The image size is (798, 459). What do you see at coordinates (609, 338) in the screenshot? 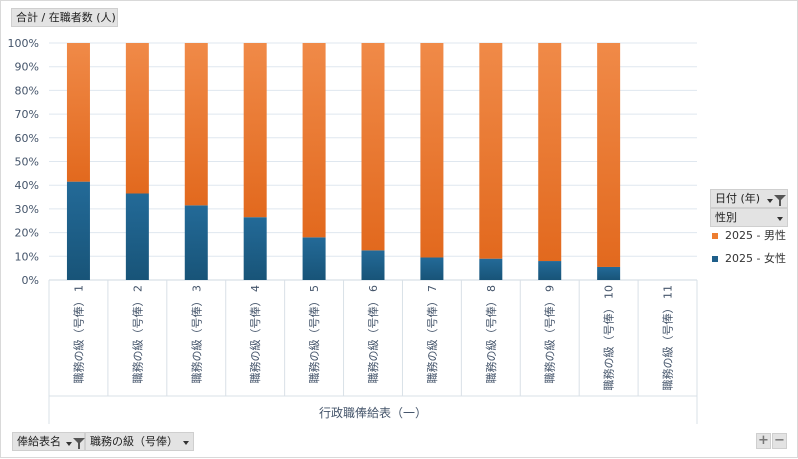
I see `x-tick-label: 職務の級（号俸） 10` at bounding box center [609, 338].